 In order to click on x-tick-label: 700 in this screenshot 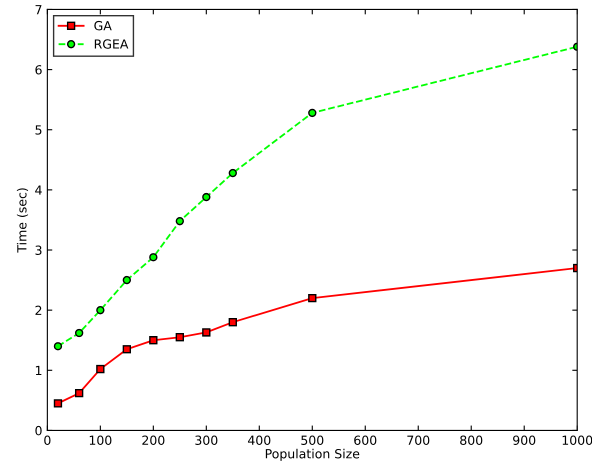, I will do `click(418, 440)`.